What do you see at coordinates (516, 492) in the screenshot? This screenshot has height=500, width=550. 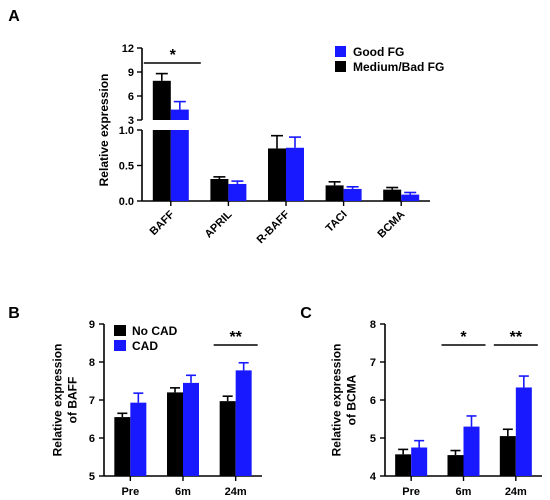 I see `x-tick-label-c: 24m` at bounding box center [516, 492].